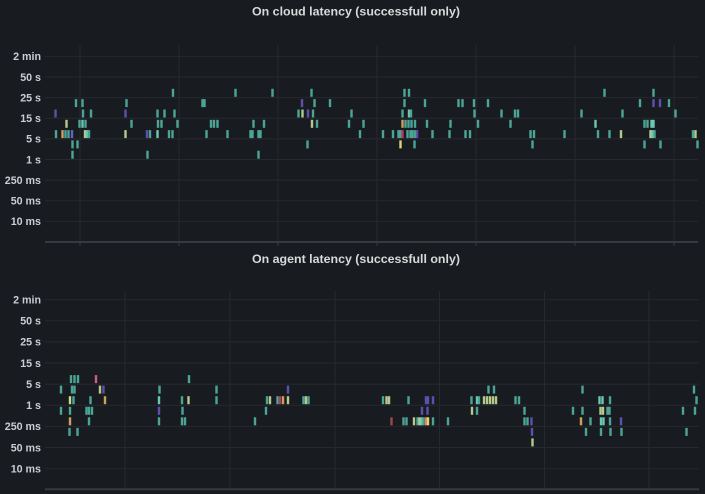  What do you see at coordinates (356, 12) in the screenshot?
I see `svg-text:On cloud latency (successfull: On cloud latency (successfull only)` at bounding box center [356, 12].